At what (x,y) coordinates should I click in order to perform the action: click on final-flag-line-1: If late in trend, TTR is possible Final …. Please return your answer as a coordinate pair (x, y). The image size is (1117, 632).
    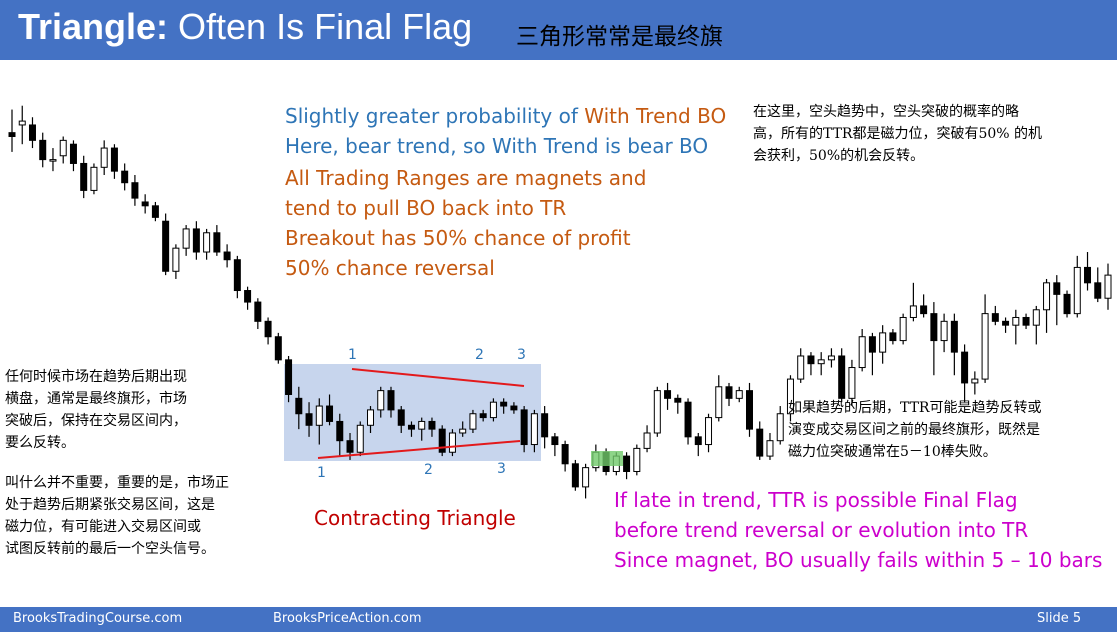
    Looking at the image, I should click on (816, 500).